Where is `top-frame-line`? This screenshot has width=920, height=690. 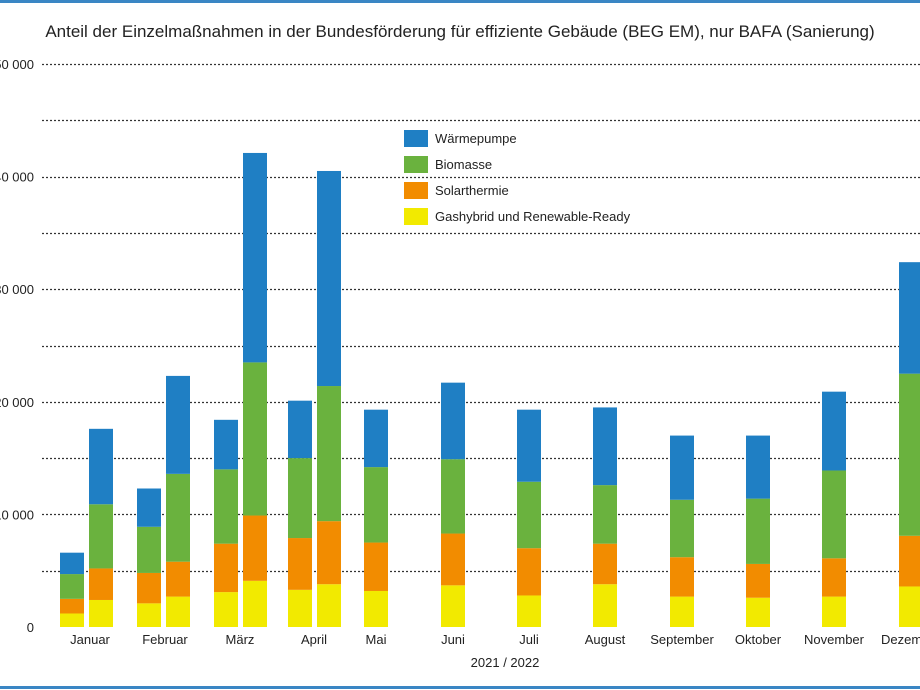
top-frame-line is located at coordinates (460, 1).